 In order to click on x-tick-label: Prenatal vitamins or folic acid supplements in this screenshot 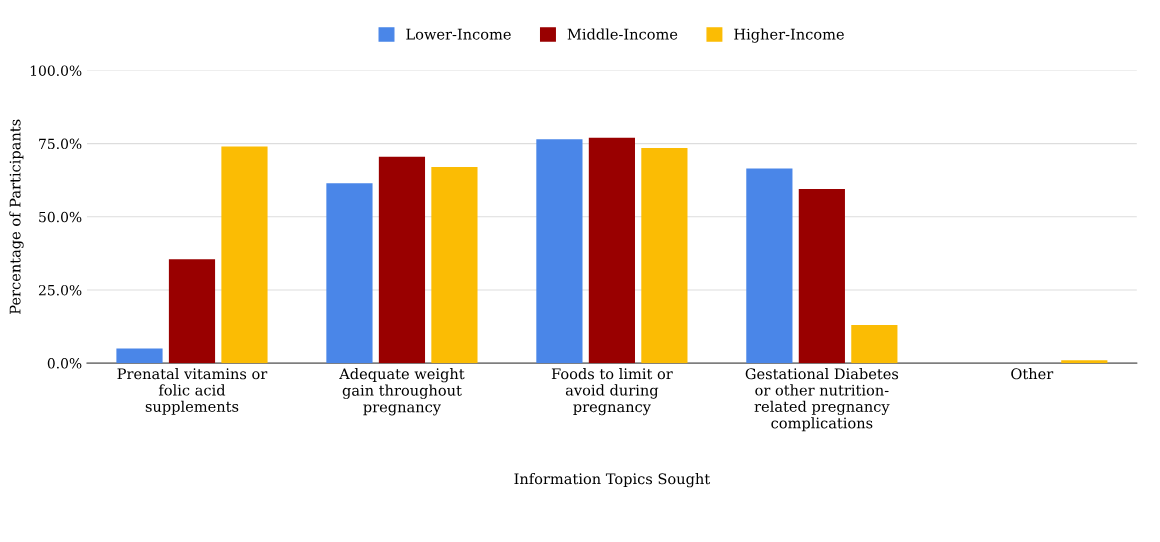, I will do `click(192, 391)`.